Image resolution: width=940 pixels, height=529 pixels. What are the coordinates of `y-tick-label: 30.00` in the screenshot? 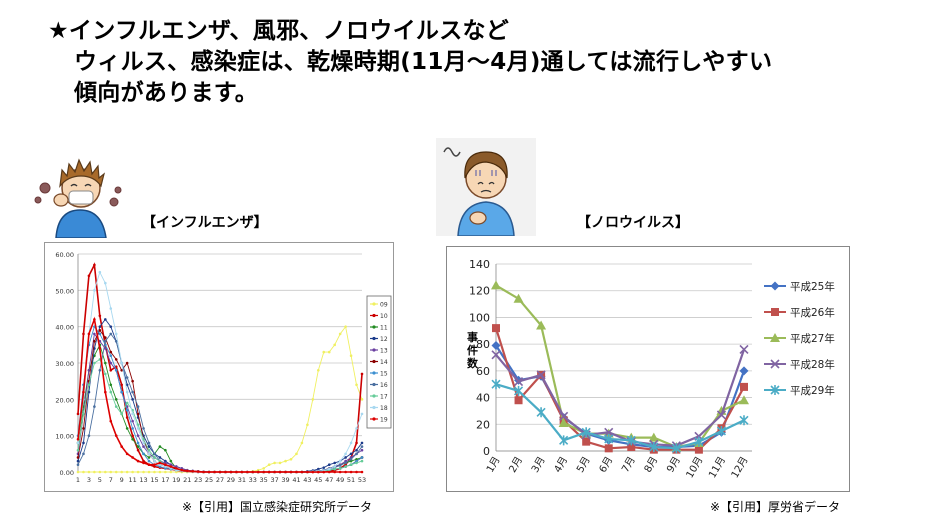 It's located at (64, 364).